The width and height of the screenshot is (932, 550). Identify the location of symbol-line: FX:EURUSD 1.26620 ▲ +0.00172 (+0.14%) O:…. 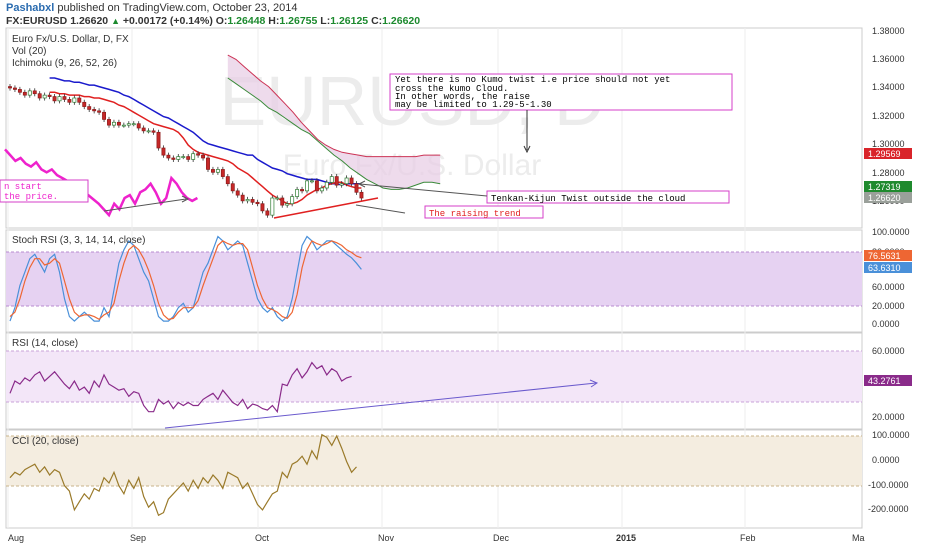
(213, 21).